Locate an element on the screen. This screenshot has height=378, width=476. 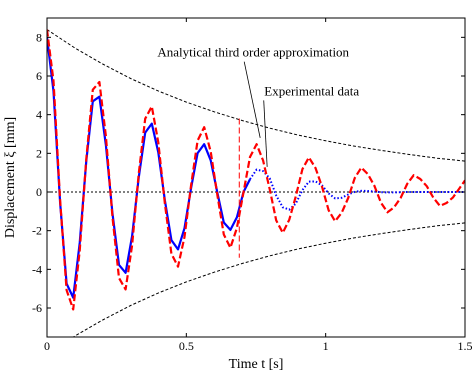
y-tick-label: 8 is located at coordinates (39, 37).